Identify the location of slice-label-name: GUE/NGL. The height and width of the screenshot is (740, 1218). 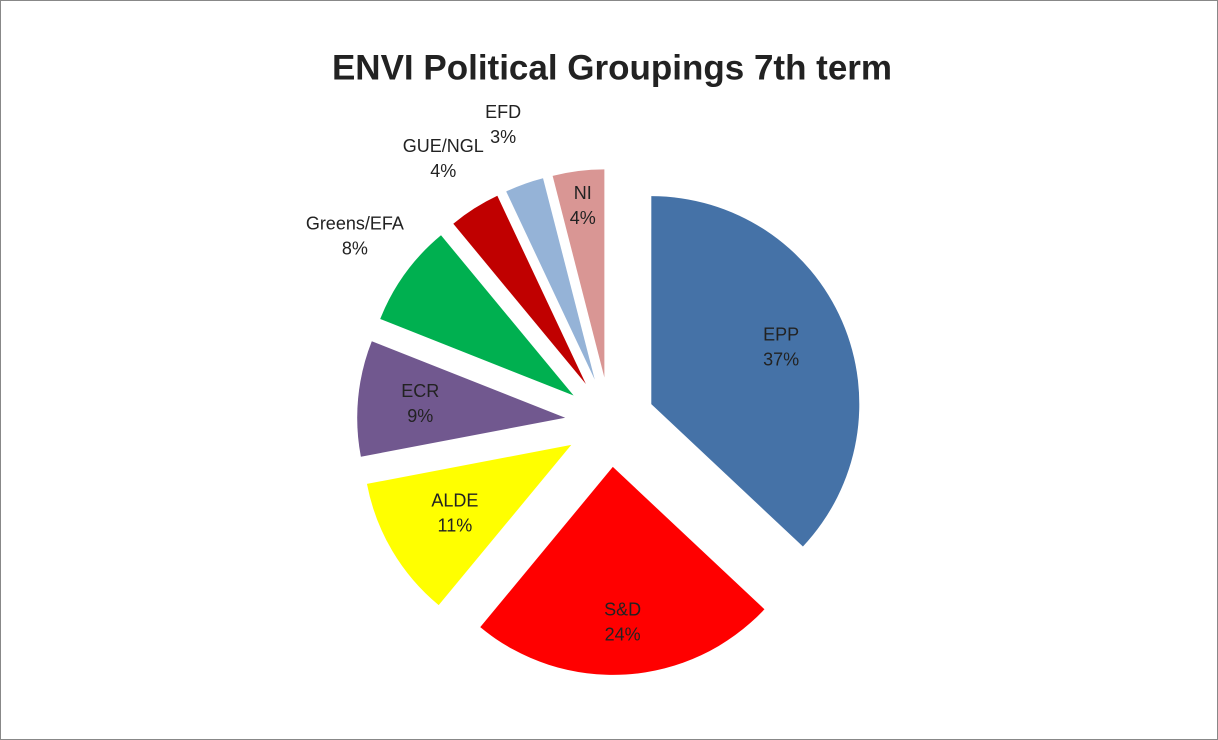
(443, 146).